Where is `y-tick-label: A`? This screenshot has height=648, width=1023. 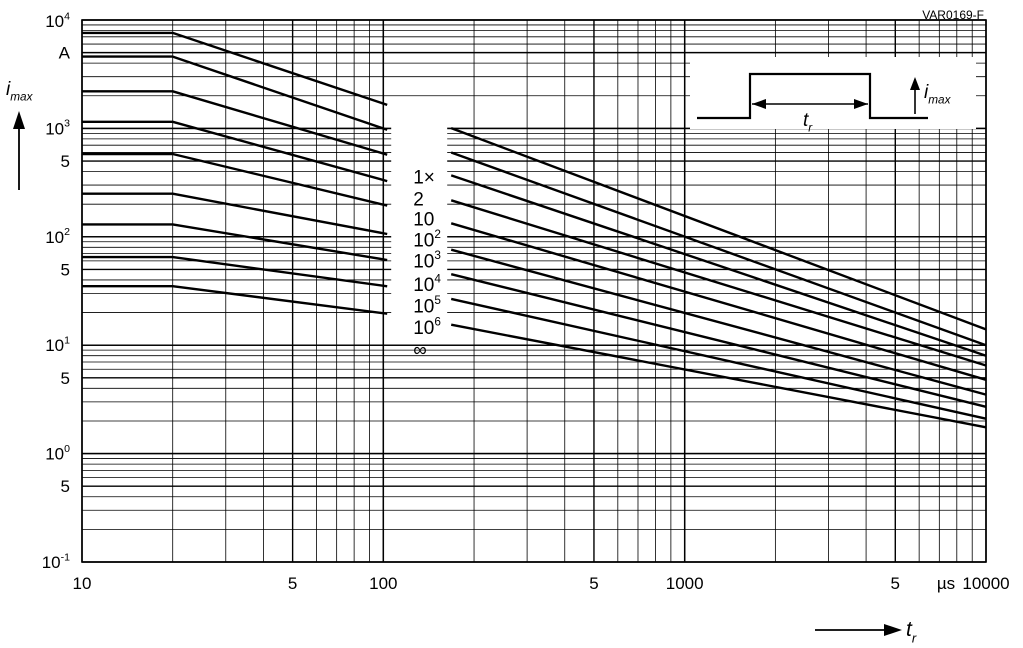
y-tick-label: A is located at coordinates (65, 53).